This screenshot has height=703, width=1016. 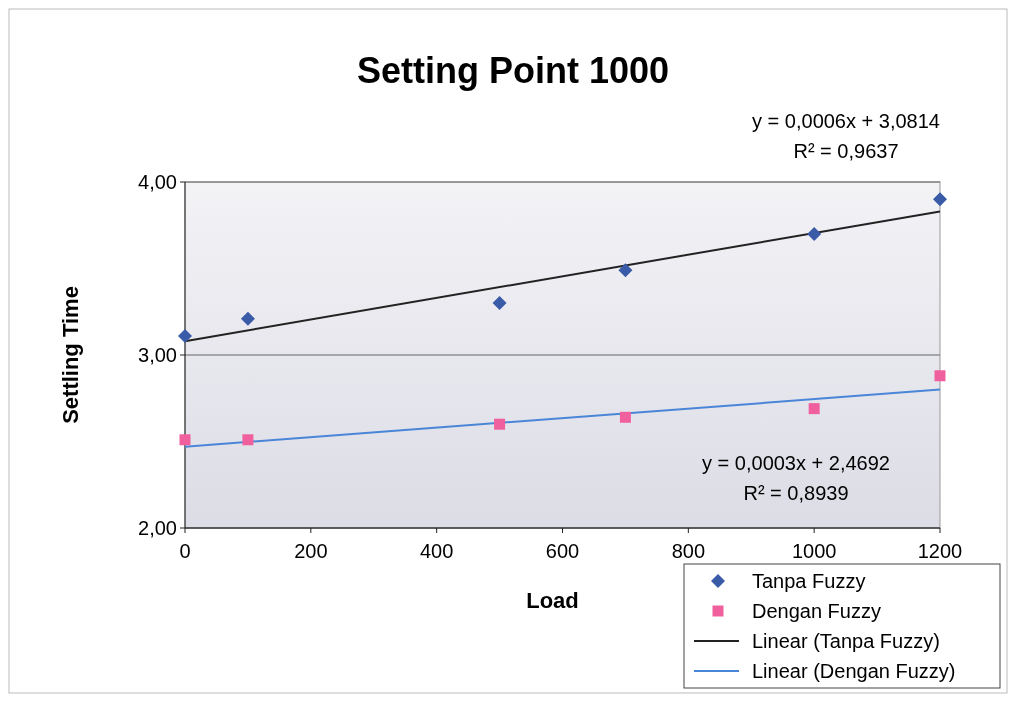 I want to click on x-tick-label: 0, so click(x=185, y=551).